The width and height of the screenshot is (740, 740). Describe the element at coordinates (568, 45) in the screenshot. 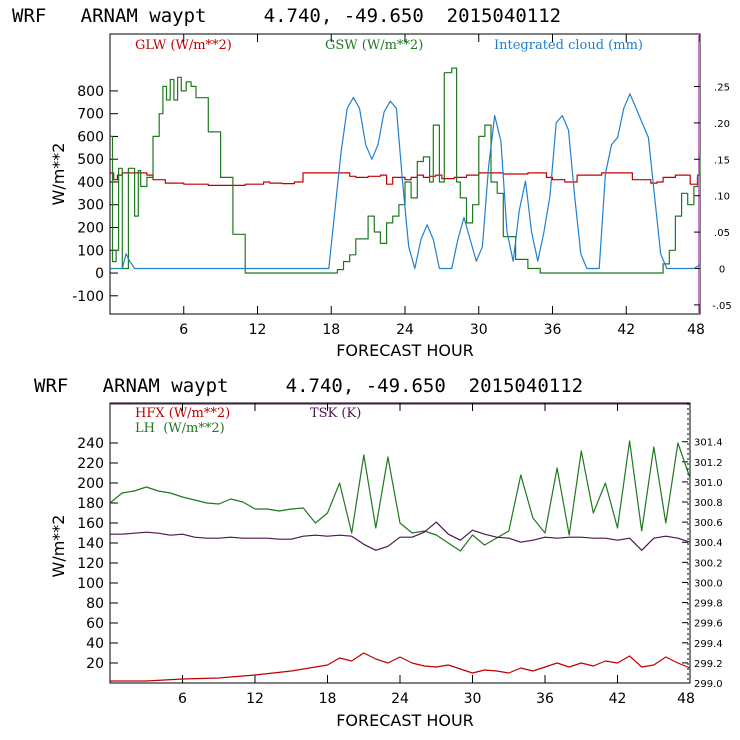

I see `legend-integrated-cloud: Integrated cloud (mm)` at that location.